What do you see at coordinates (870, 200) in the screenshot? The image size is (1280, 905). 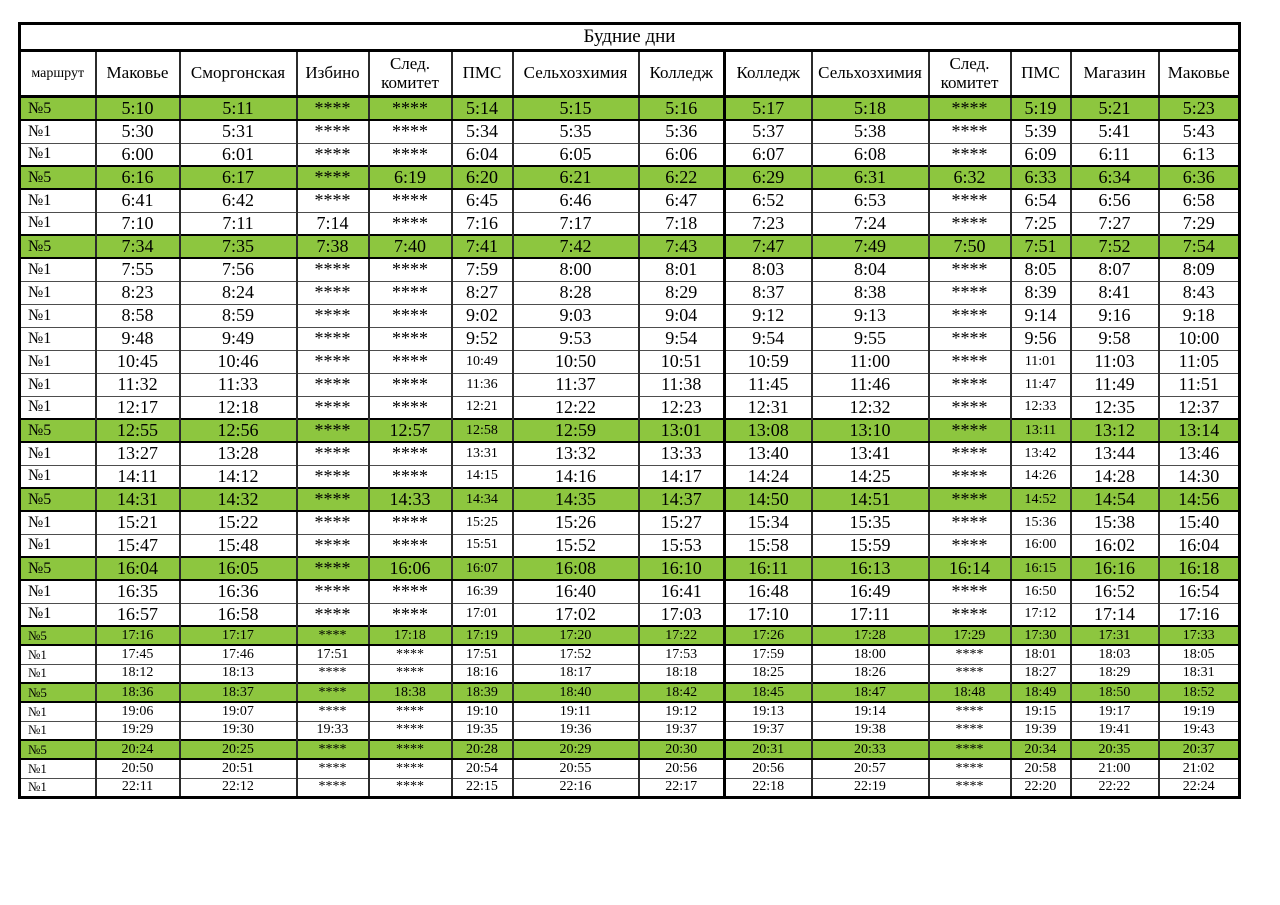 I see `time-cell: 6:53` at bounding box center [870, 200].